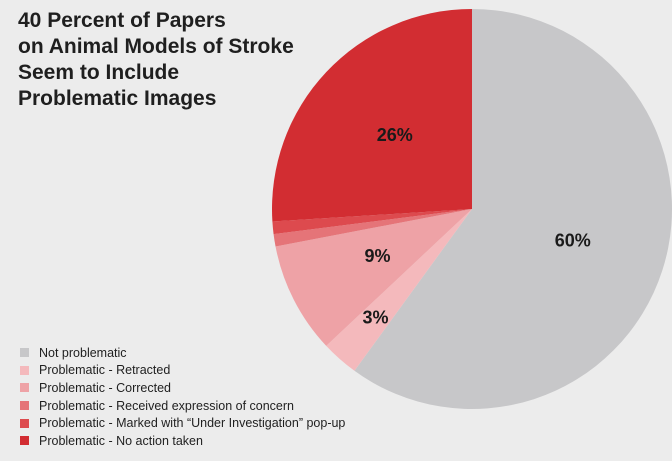  Describe the element at coordinates (121, 440) in the screenshot. I see `legend-label: Problematic - No action taken` at that location.